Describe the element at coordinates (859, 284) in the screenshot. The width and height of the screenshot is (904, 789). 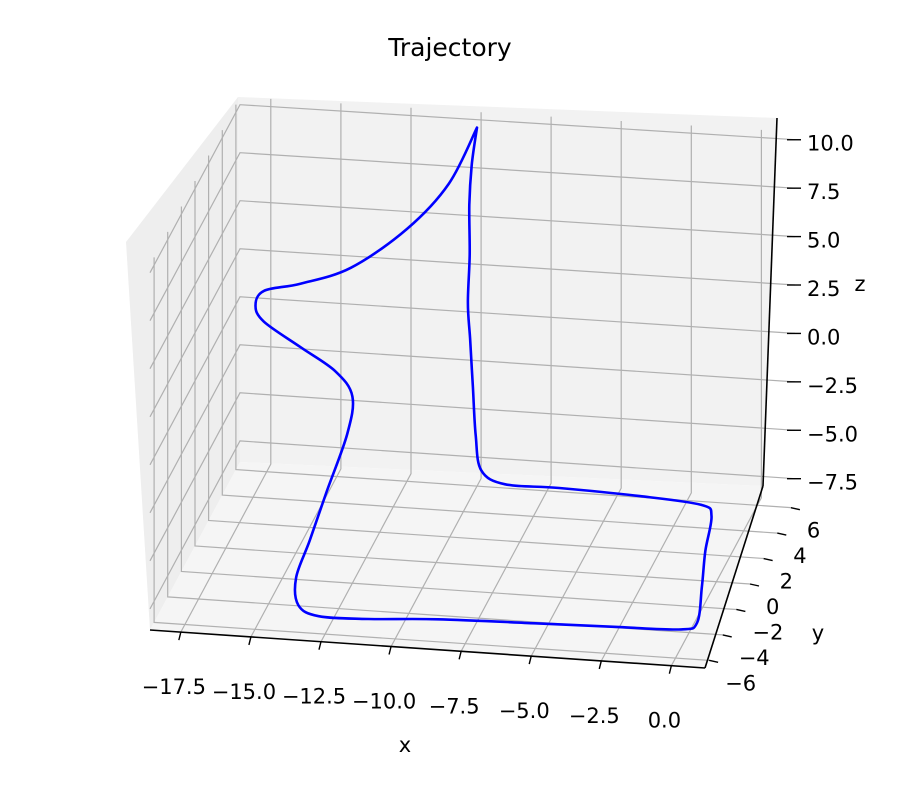
I see `z-axis-label: z` at that location.